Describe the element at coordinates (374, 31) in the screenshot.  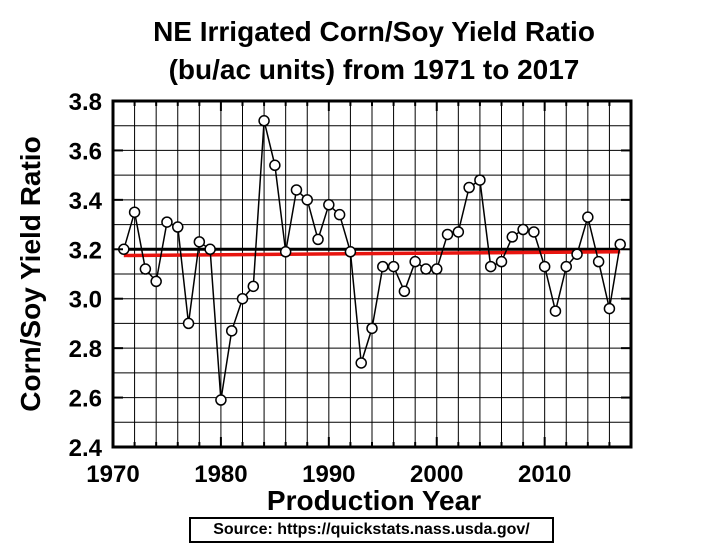
I see `chart-title-line-1: NE Irrigated Corn/Soy Yield Ratio` at that location.